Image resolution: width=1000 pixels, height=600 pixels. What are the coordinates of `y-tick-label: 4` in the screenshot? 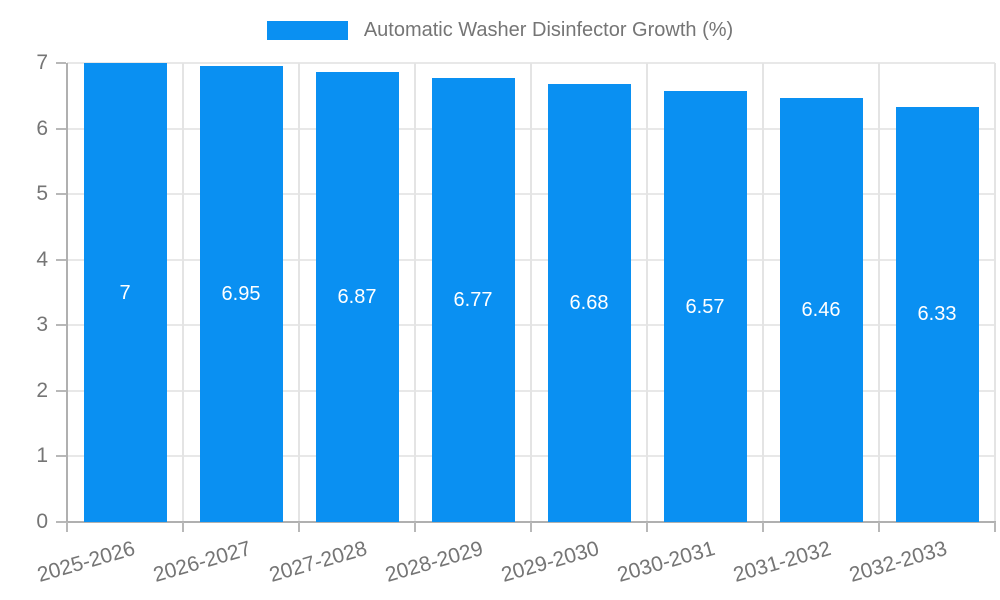 It's located at (42, 259).